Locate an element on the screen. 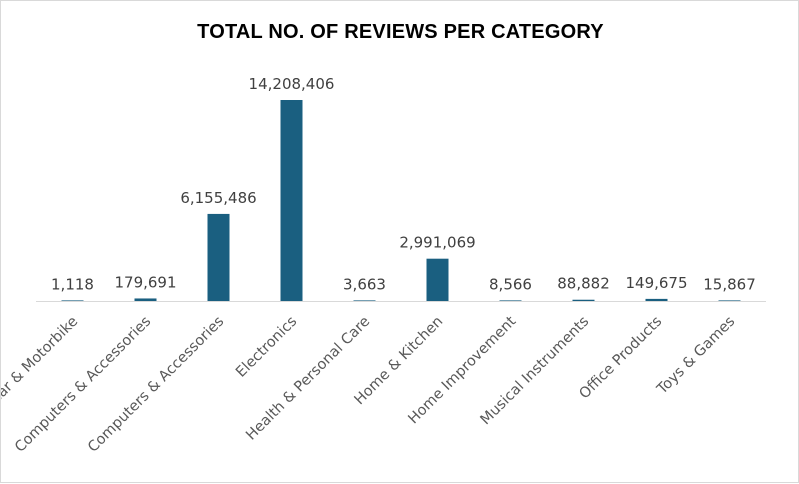 This screenshot has height=484, width=799. data-label-8: 149,675 is located at coordinates (656, 283).